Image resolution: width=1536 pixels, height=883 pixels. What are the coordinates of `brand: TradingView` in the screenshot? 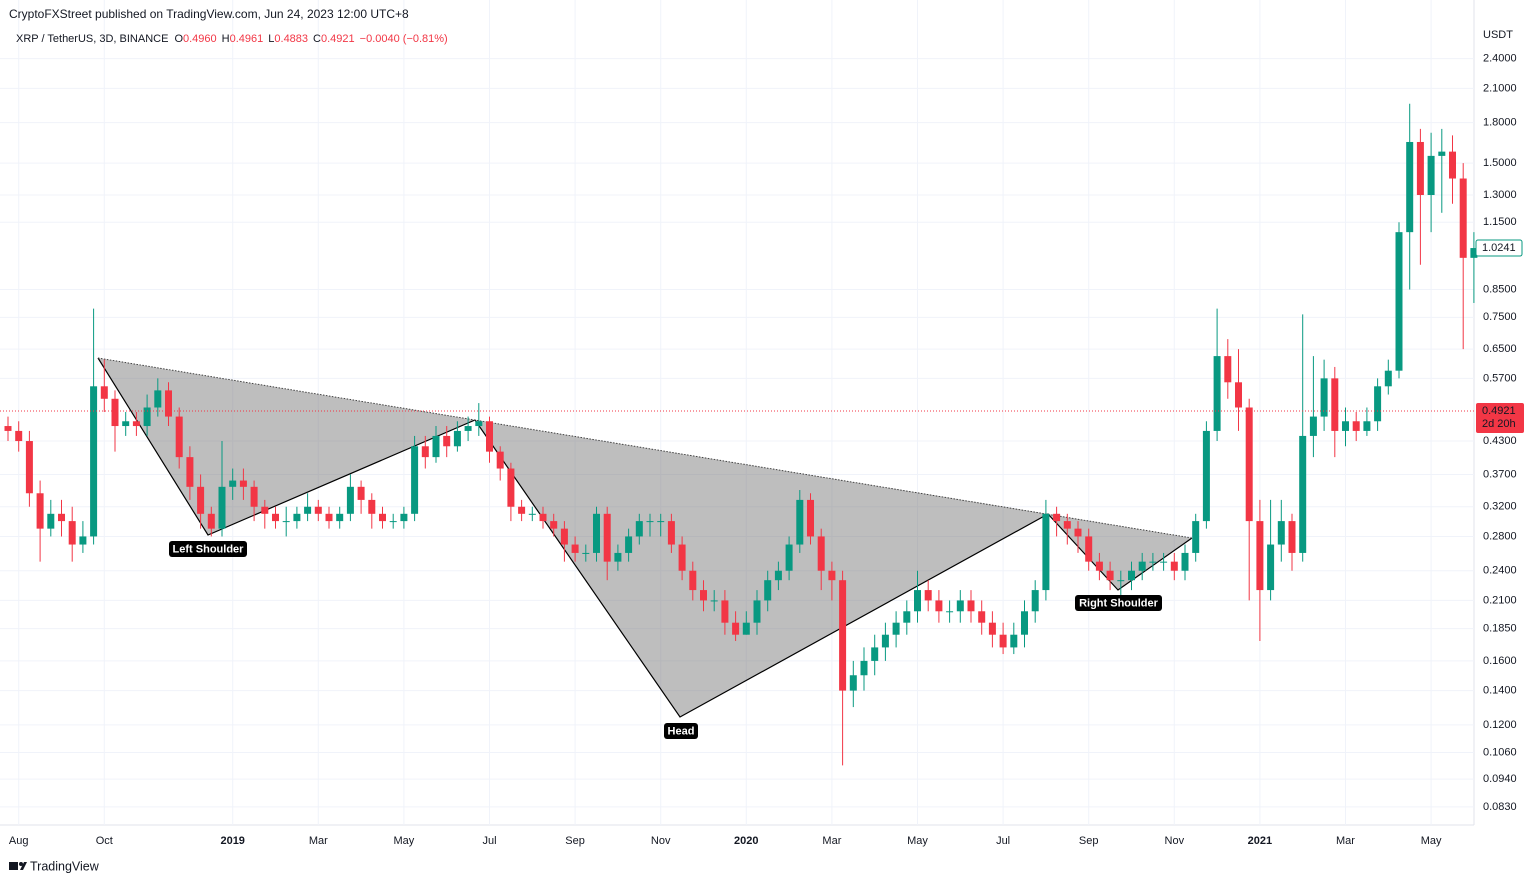 It's located at (65, 866).